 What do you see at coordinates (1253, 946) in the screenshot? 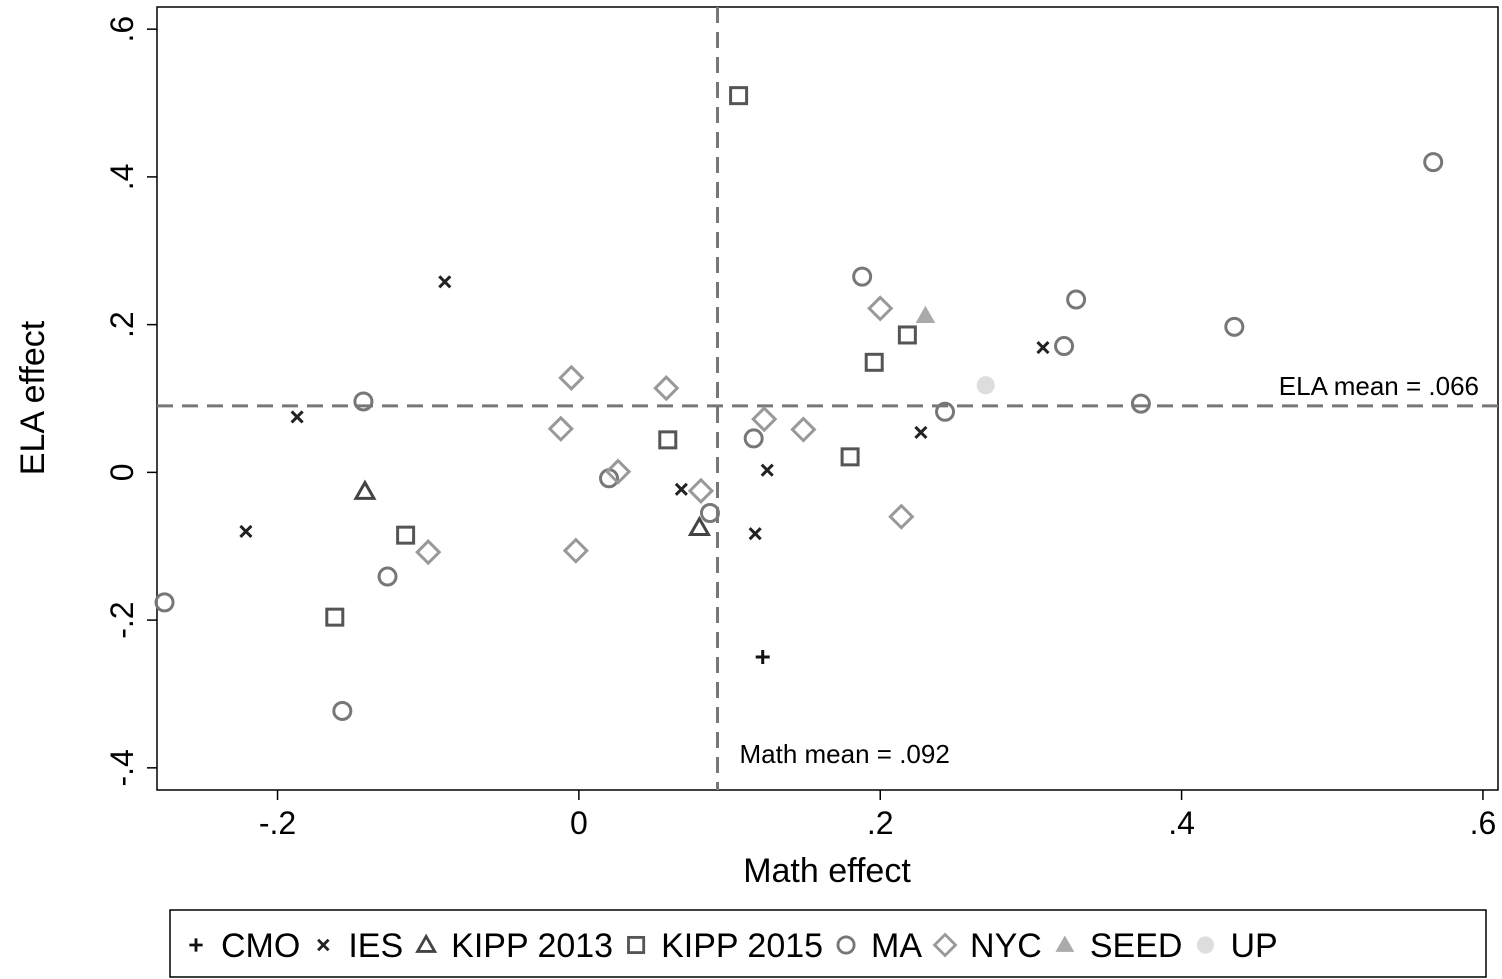
I see `legend-label-up: UP` at bounding box center [1253, 946].